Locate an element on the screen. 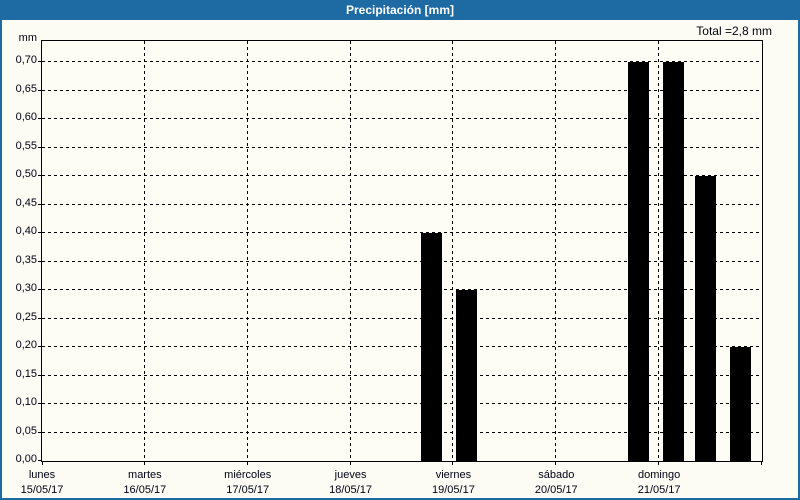 The height and width of the screenshot is (500, 800). y-tick-label: 0,70 is located at coordinates (26, 60).